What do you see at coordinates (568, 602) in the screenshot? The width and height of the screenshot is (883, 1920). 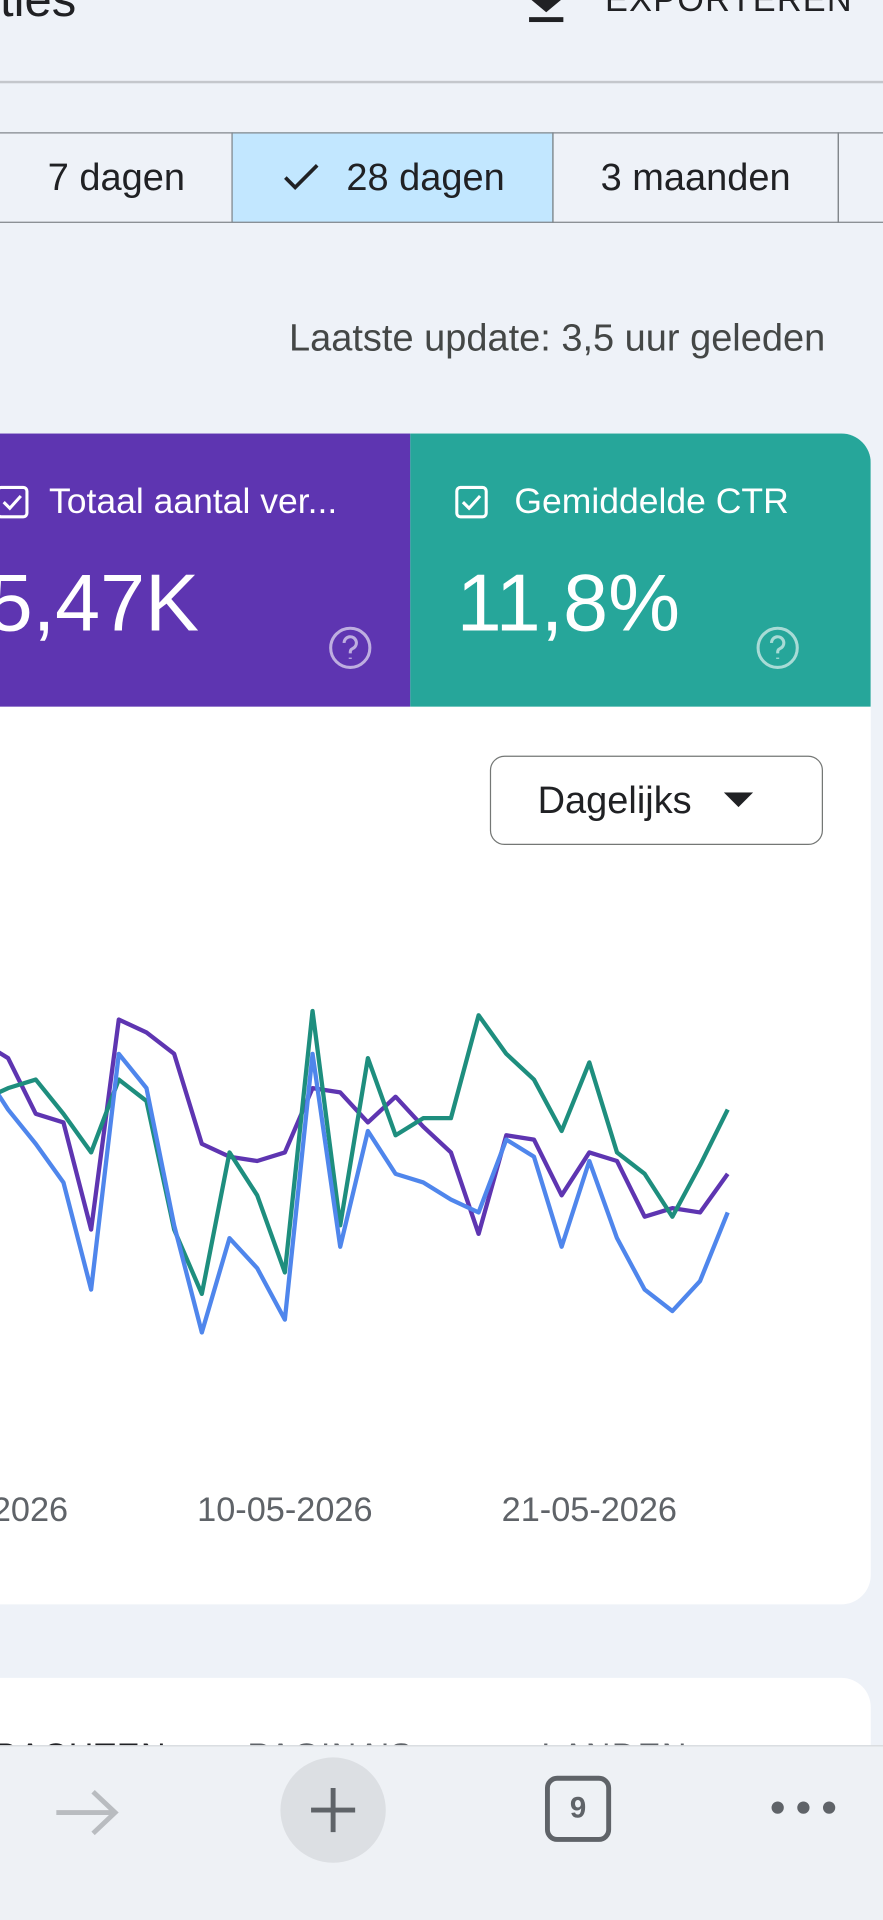 I see `metric-value: 11,8%` at bounding box center [568, 602].